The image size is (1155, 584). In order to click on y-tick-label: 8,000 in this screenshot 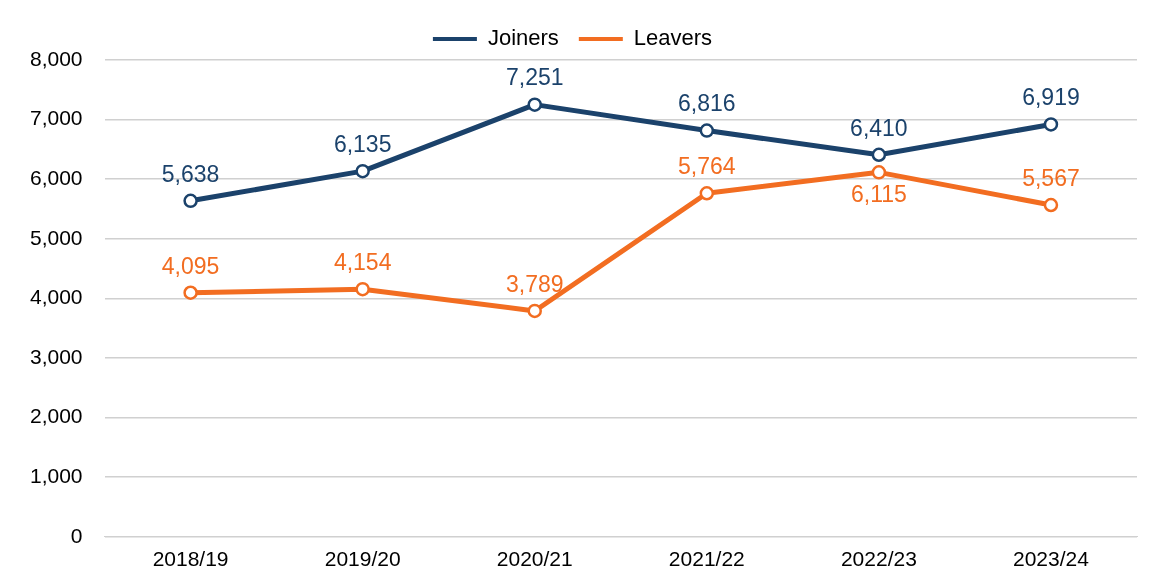, I will do `click(56, 58)`.